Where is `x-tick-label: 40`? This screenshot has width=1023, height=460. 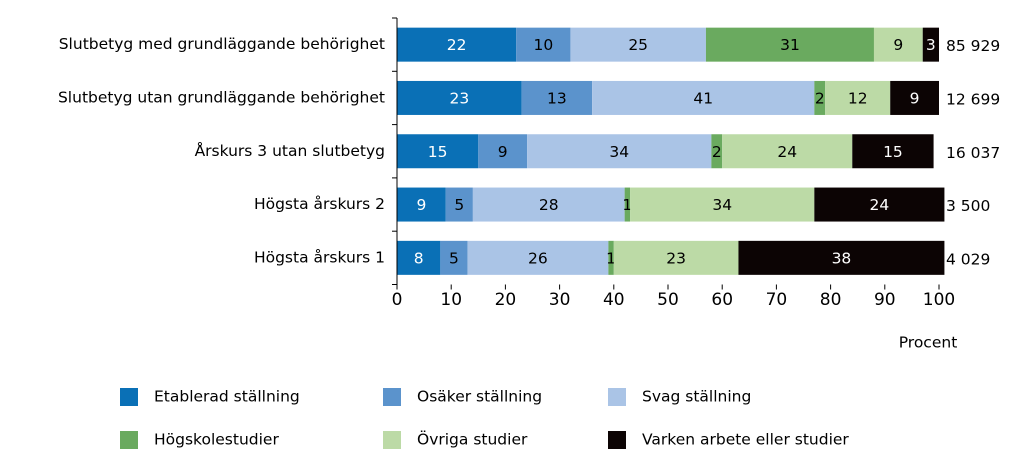 x-tick-label: 40 is located at coordinates (614, 300).